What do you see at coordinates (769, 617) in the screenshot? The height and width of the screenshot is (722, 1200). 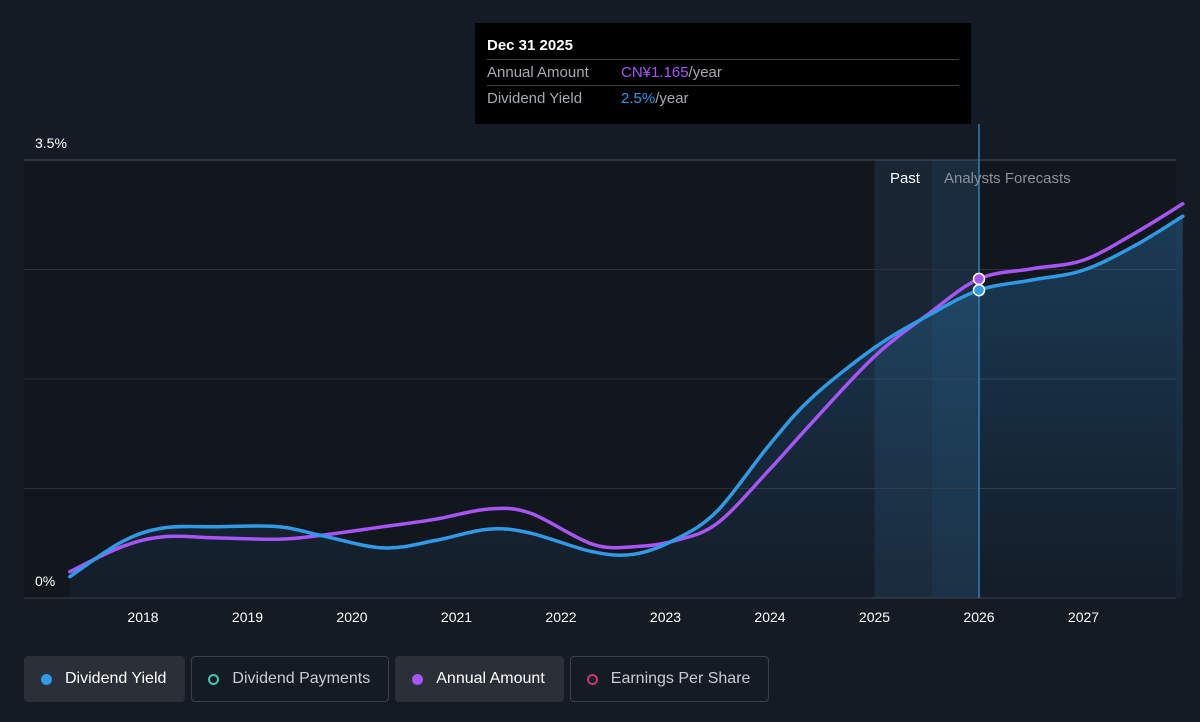 I see `x-tick-label: 2024` at bounding box center [769, 617].